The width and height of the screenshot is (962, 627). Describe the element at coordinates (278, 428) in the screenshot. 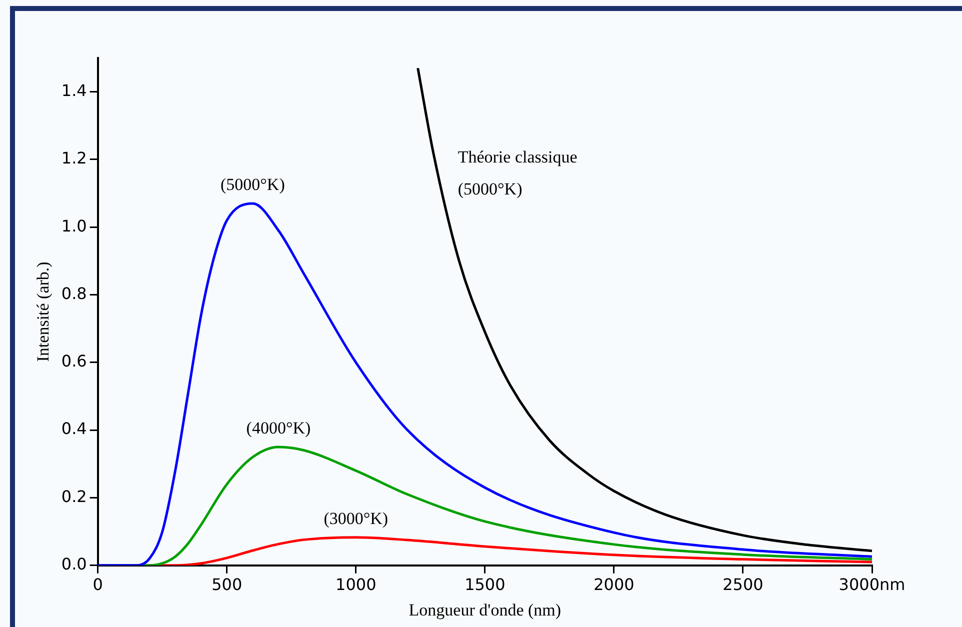

I see `series-label: (4000°K)` at that location.